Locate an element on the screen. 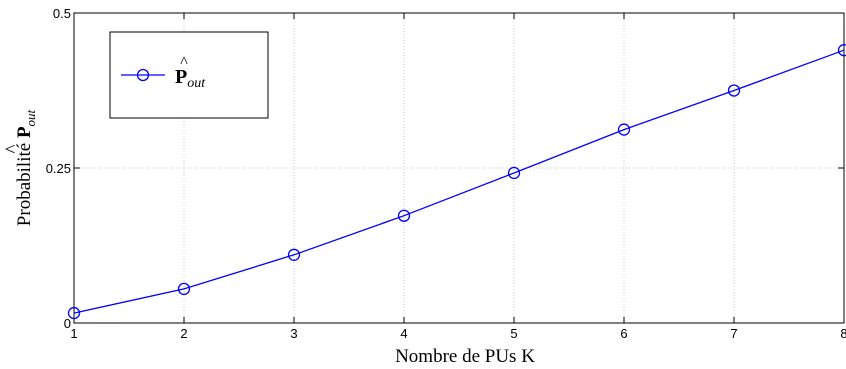 The image size is (846, 369). x-axis-title: Nombre de PUs K is located at coordinates (465, 356).